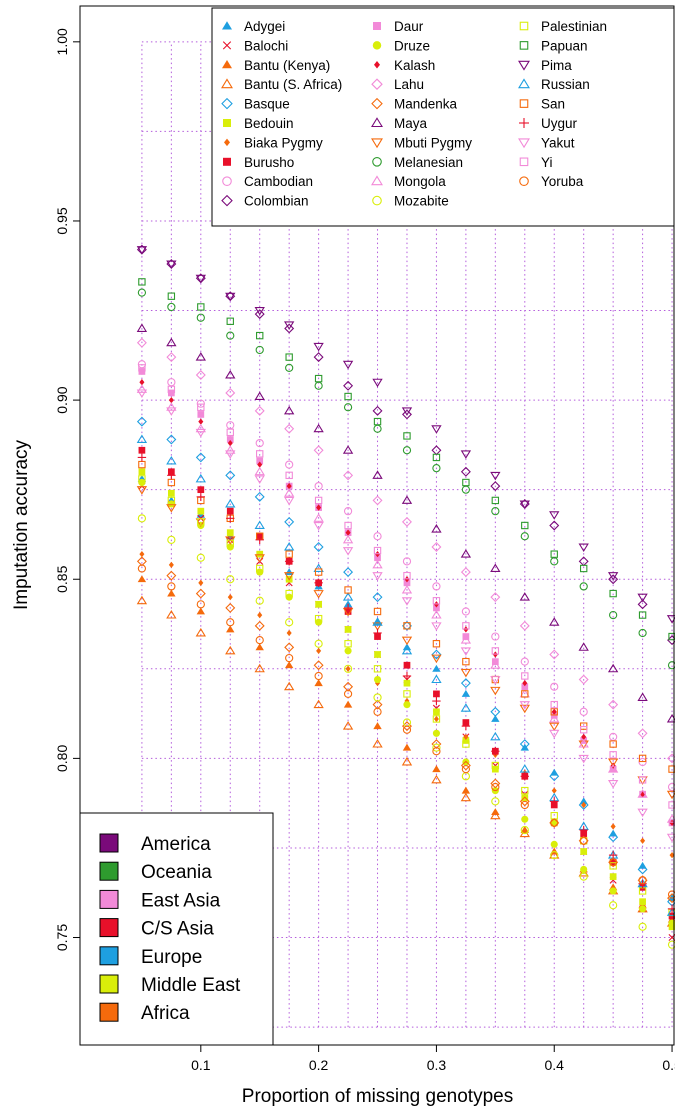 The image size is (675, 1112). What do you see at coordinates (404, 65) in the screenshot?
I see `legend-item: Kalash` at bounding box center [404, 65].